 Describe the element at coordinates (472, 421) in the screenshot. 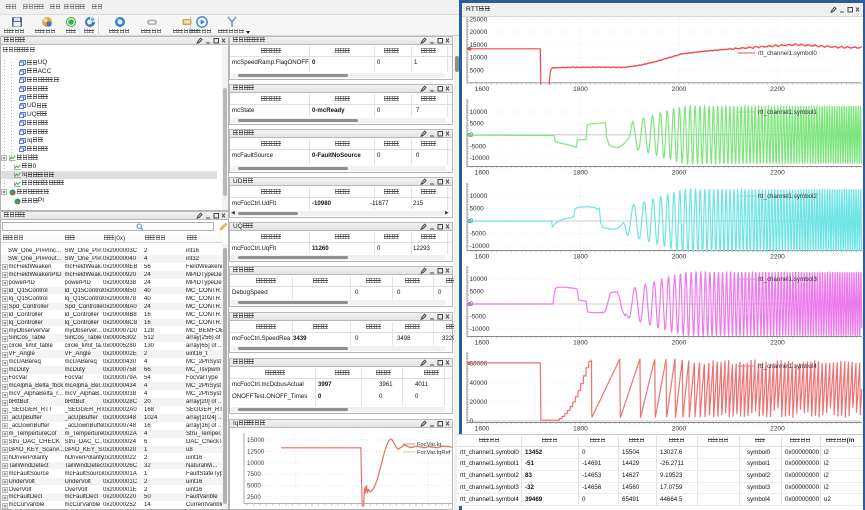

I see `svg-text: 0` at that location.